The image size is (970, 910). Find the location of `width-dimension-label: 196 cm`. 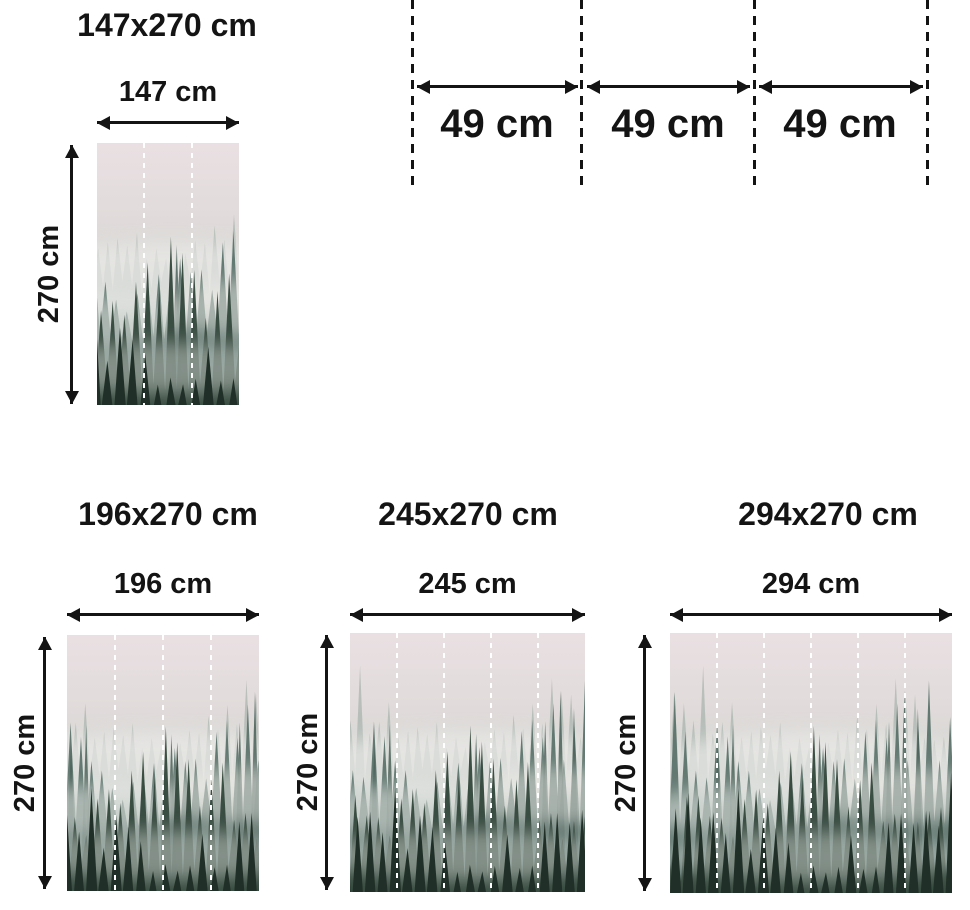

width-dimension-label: 196 cm is located at coordinates (163, 584).